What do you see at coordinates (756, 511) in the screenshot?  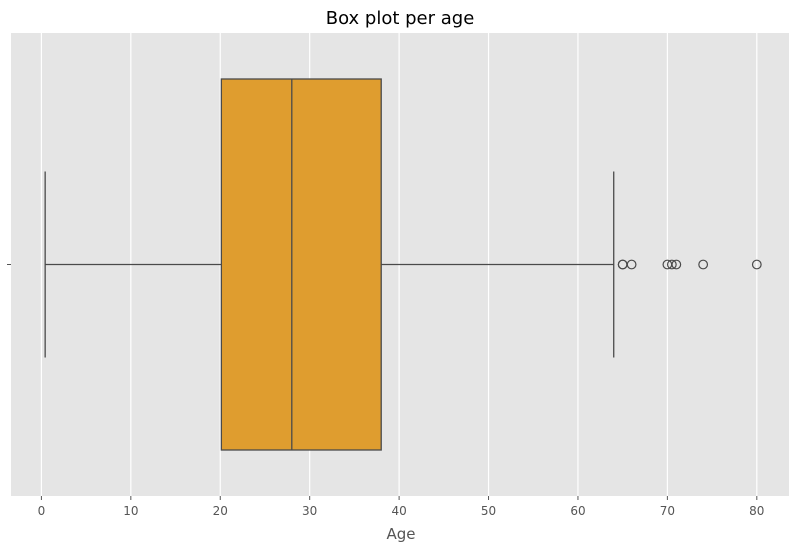 I see `x-tick-label-80: 80` at bounding box center [756, 511].